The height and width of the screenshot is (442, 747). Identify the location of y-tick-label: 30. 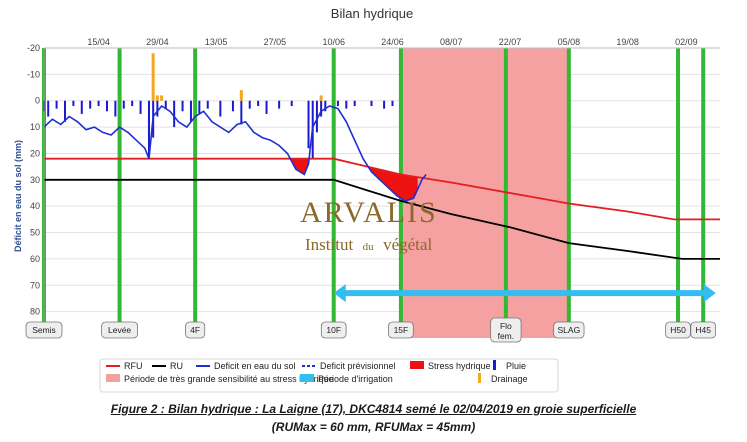
(35, 180).